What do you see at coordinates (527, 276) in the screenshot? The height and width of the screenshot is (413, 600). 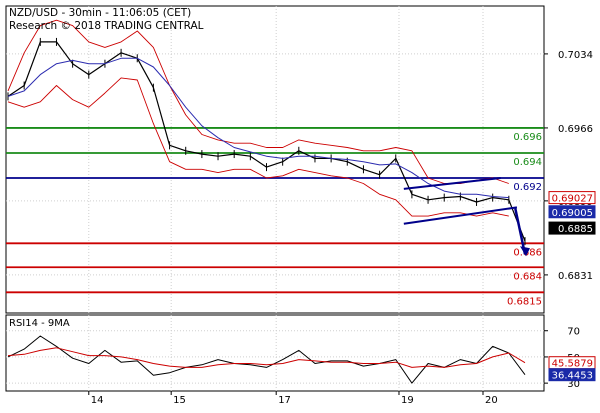 I see `level-label: 0.684` at bounding box center [527, 276].